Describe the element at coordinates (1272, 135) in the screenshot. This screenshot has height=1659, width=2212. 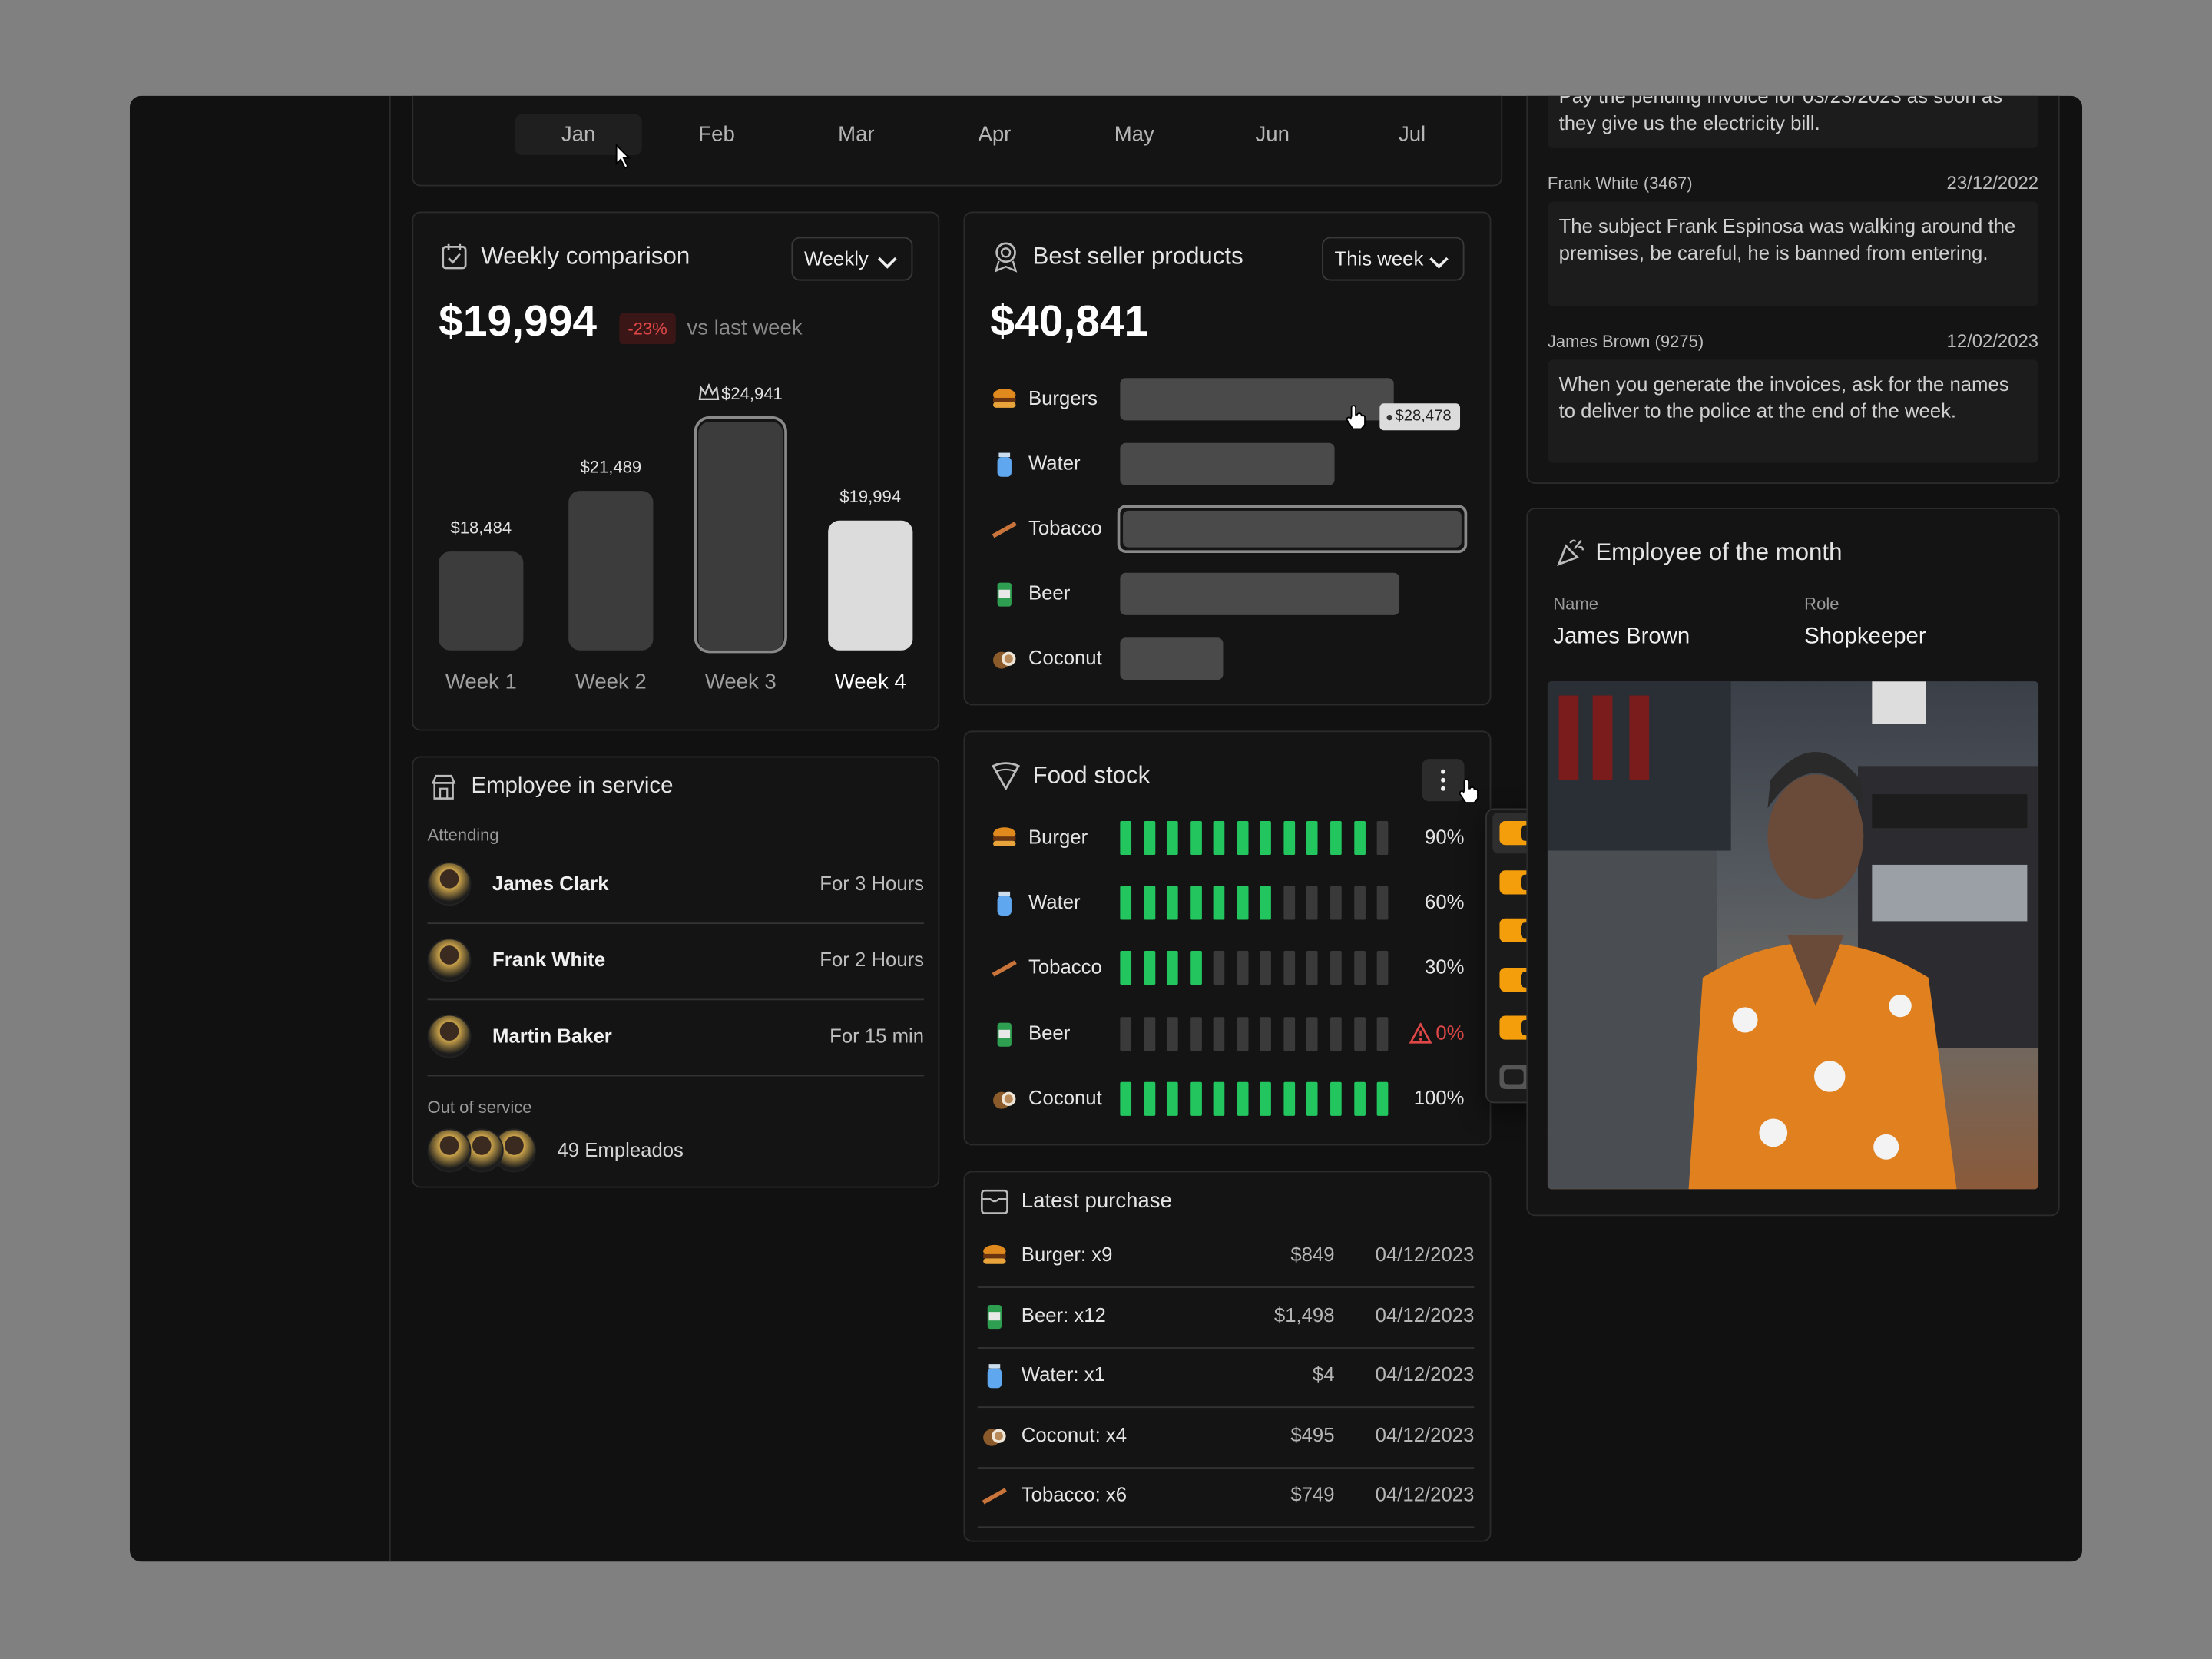
I see `month-tab: Jun` at that location.